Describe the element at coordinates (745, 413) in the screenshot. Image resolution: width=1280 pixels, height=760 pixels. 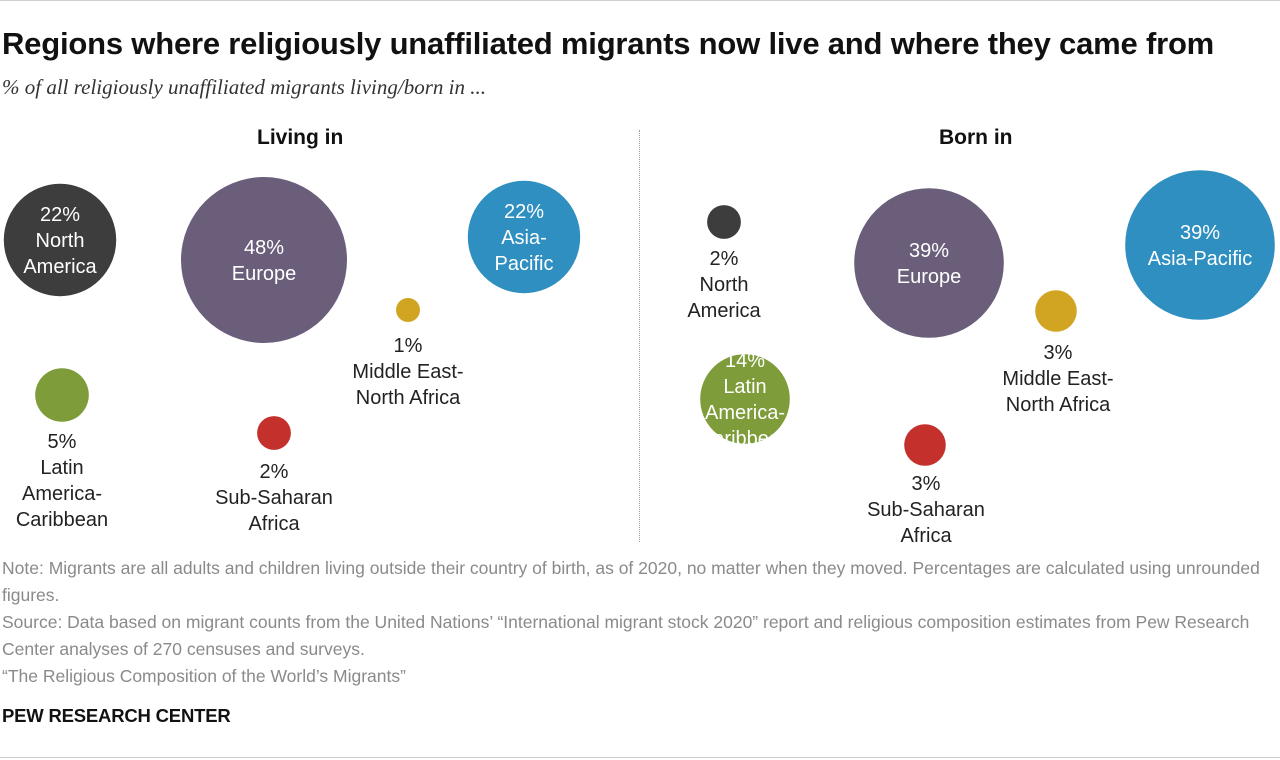
I see `region-label-born-in-latin-america-caribbean: America-` at that location.